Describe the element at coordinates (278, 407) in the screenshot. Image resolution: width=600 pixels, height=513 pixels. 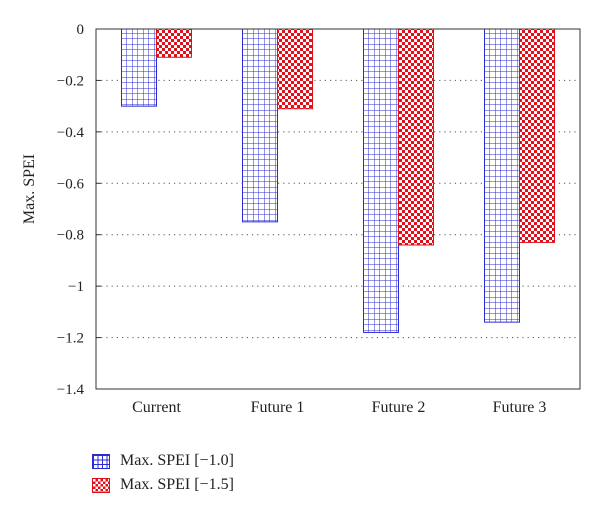
I see `x-tick-label: Future 1` at that location.